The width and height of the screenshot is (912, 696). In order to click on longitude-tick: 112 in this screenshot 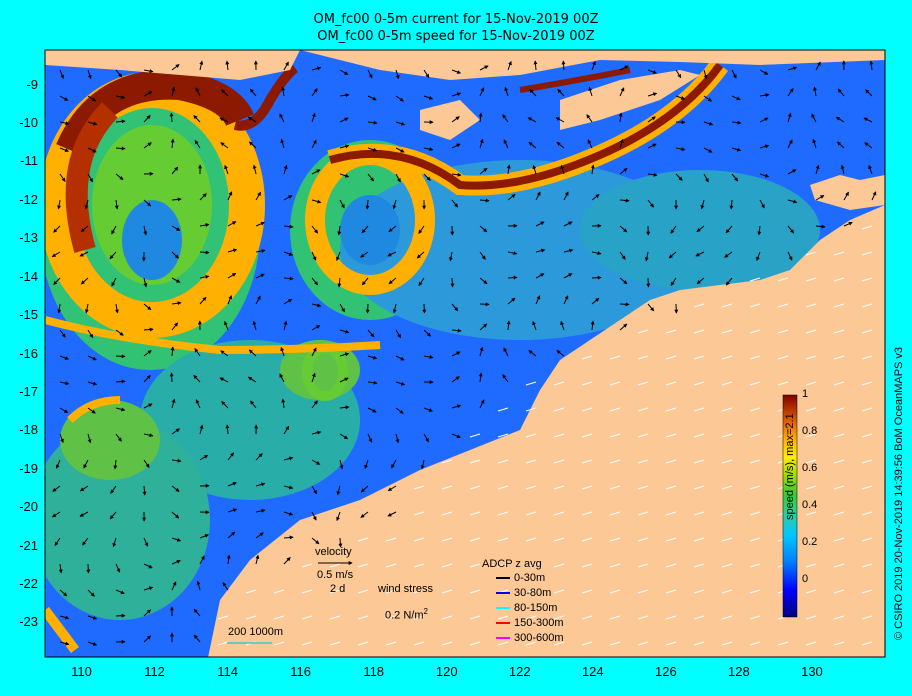, I will do `click(154, 671)`.